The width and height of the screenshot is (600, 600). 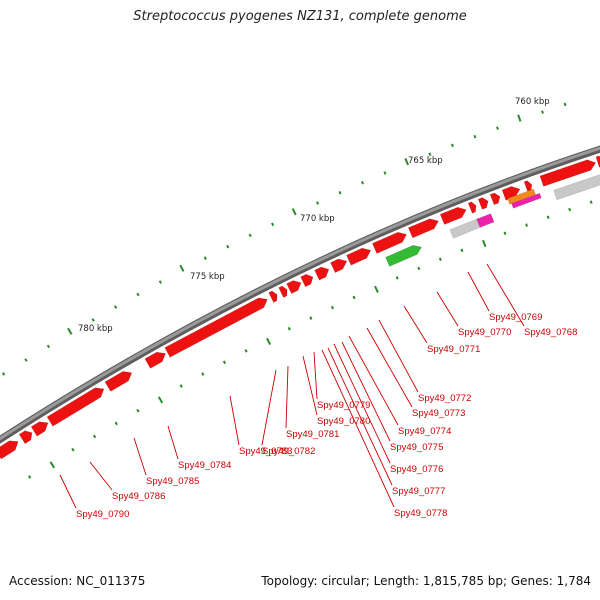 What do you see at coordinates (416, 469) in the screenshot?
I see `gene-label: Spy49_0776` at bounding box center [416, 469].